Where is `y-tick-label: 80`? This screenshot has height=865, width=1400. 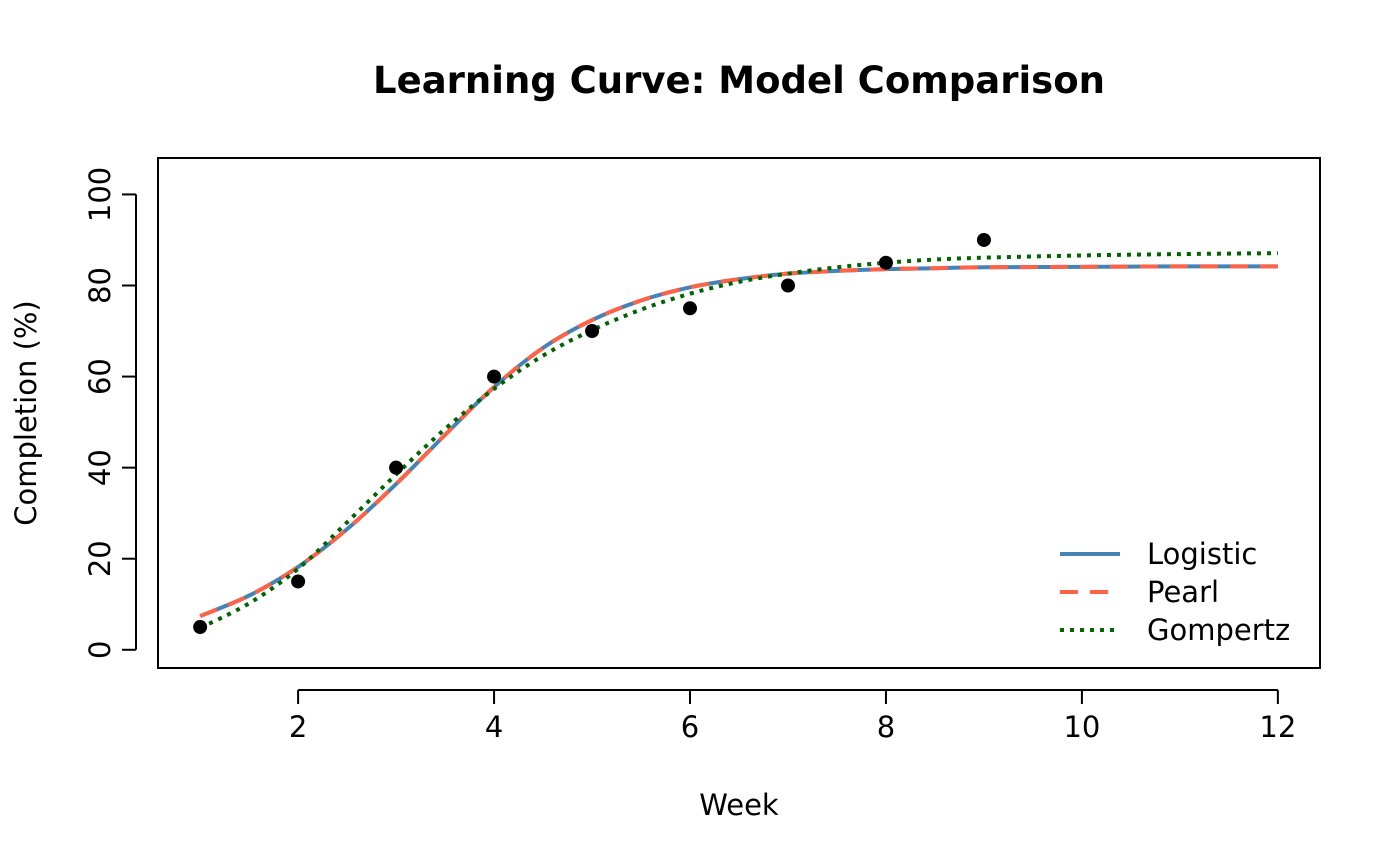 y-tick-label: 80 is located at coordinates (100, 285).